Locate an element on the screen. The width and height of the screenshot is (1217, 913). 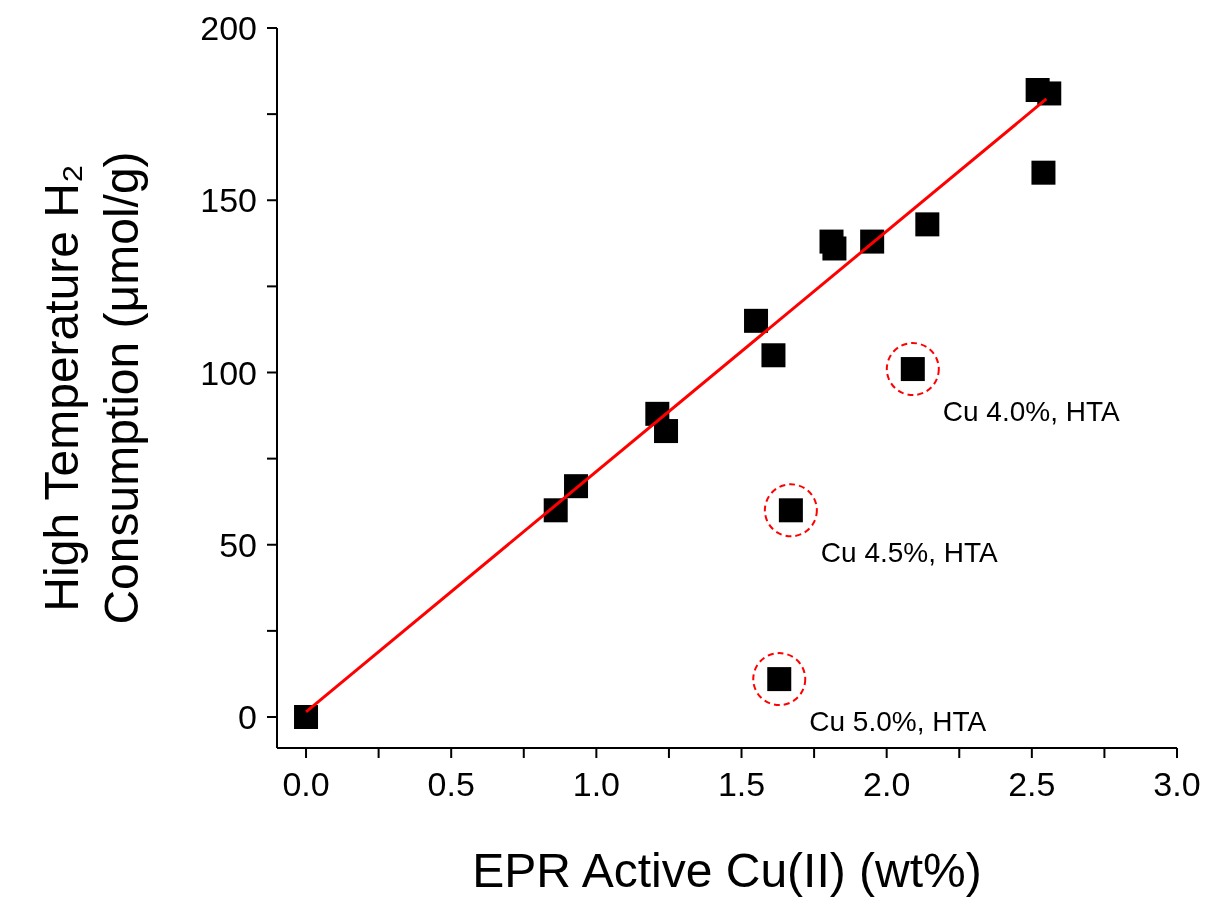
x-tick-label: 0.0 is located at coordinates (306, 784).